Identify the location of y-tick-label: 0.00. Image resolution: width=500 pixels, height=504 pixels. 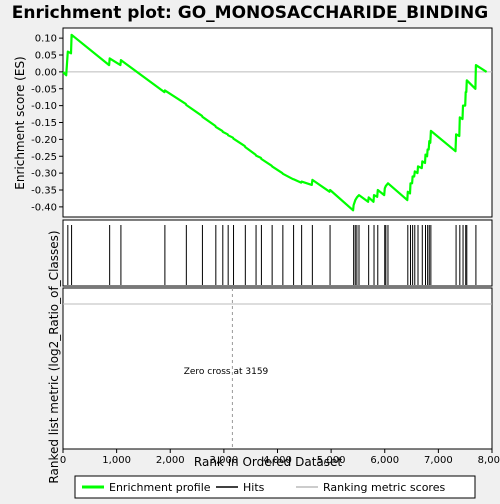
(46, 72).